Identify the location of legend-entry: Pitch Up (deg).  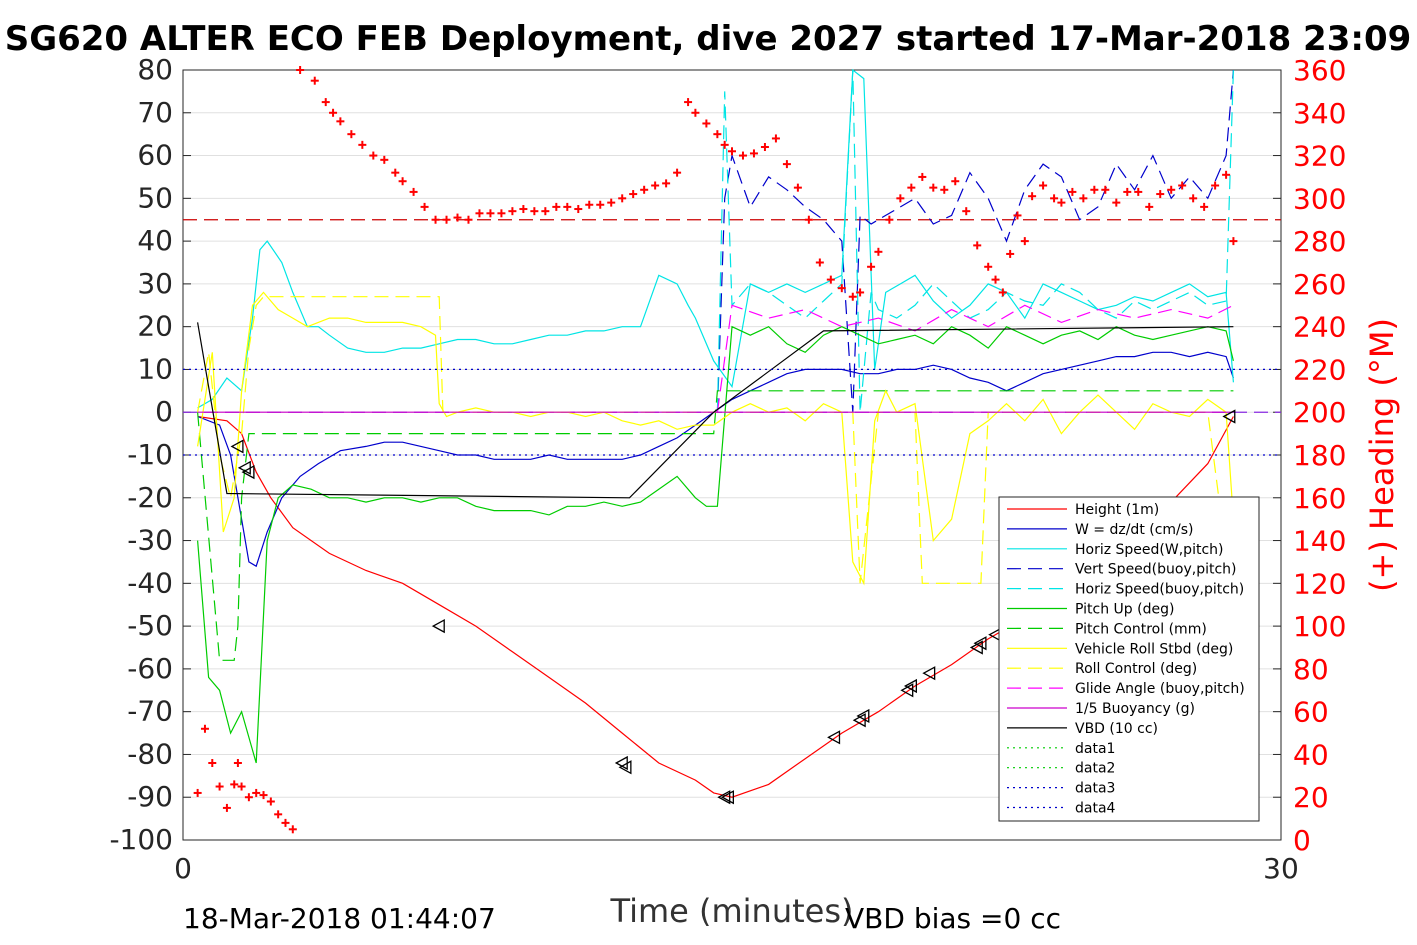
(1124, 610).